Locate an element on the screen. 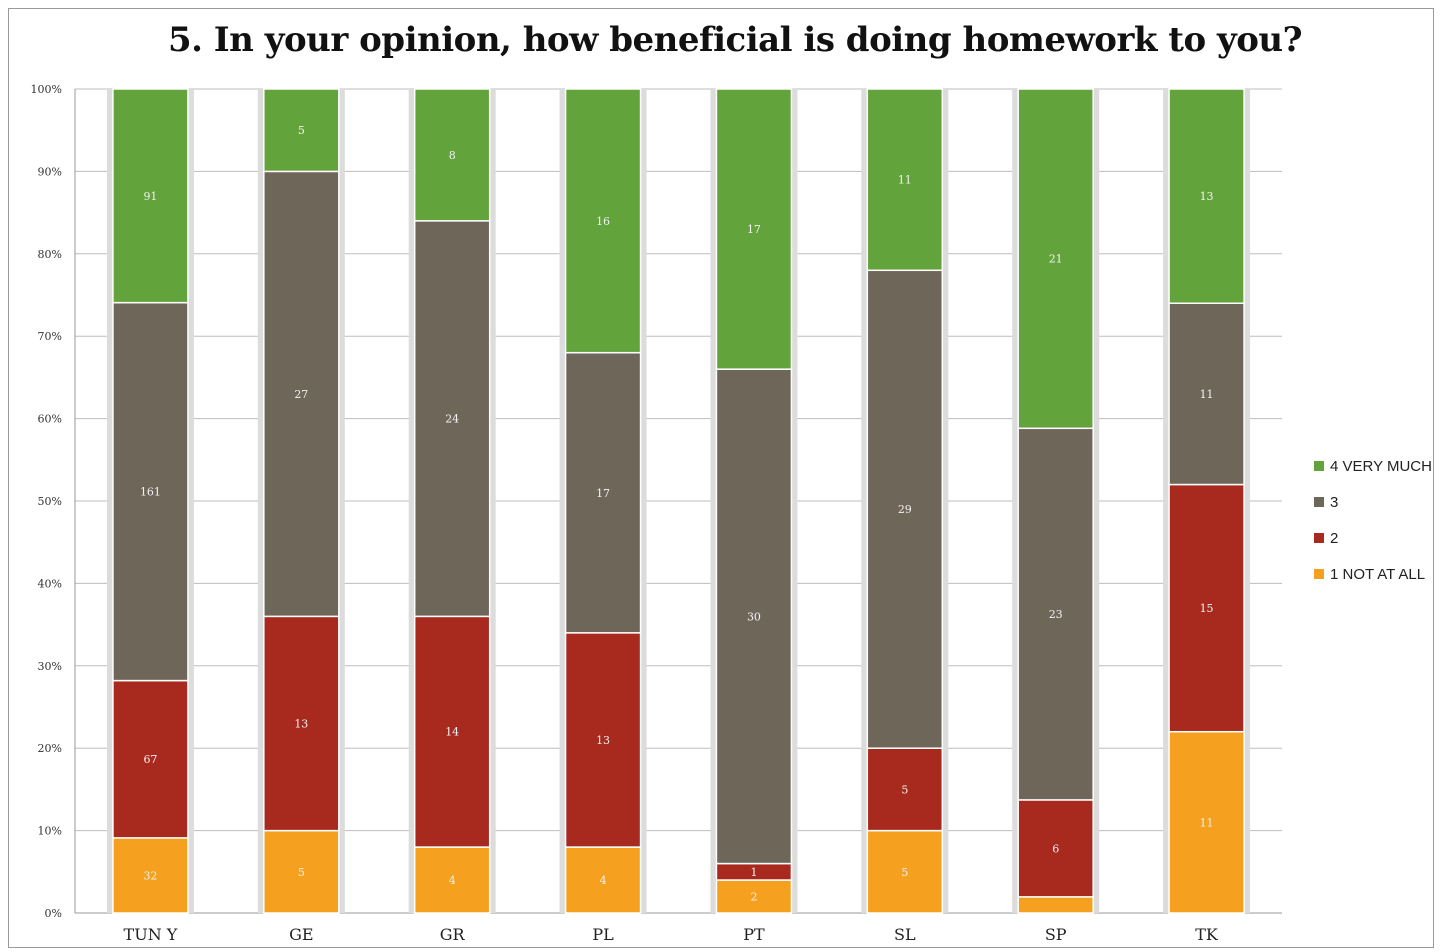 The width and height of the screenshot is (1442, 952). legend-item: 4 VERY MUCH is located at coordinates (1373, 466).